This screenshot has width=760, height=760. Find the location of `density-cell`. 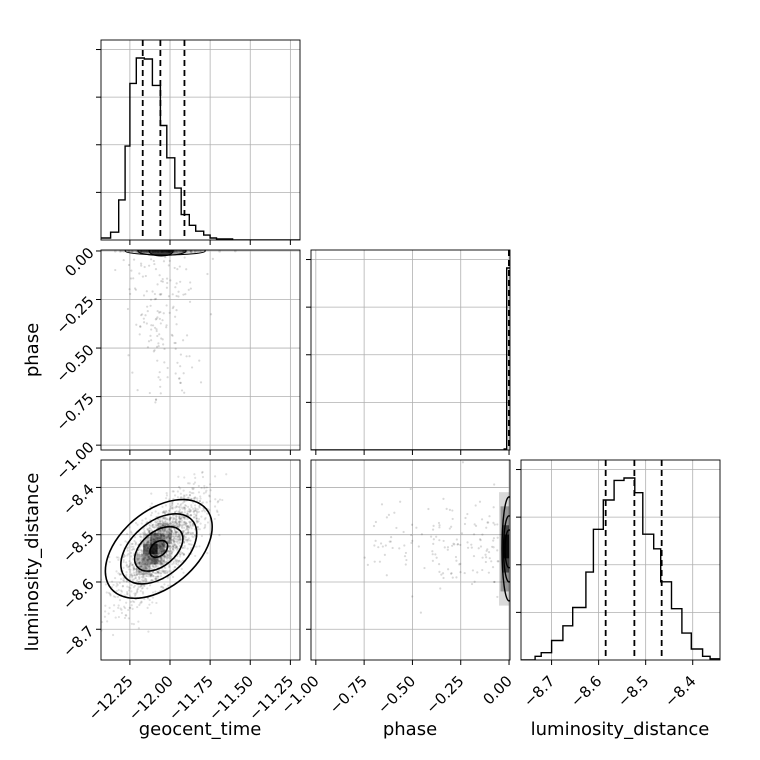

density-cell is located at coordinates (161, 538).